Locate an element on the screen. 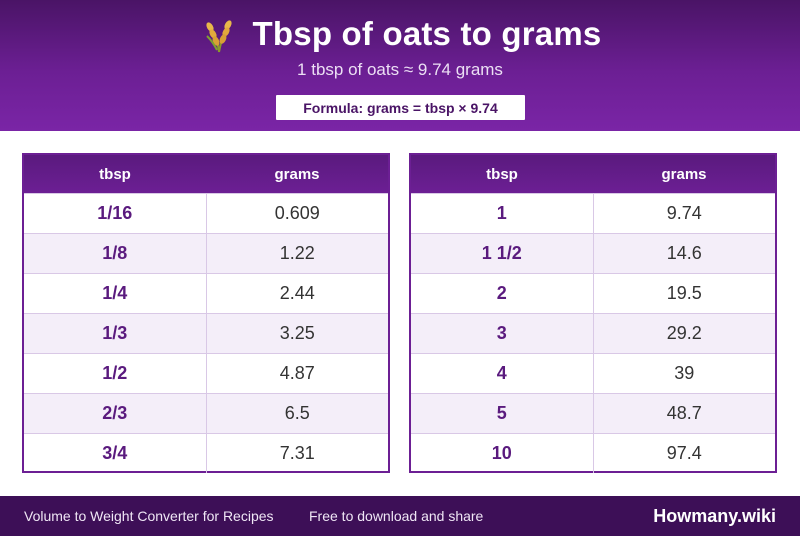 This screenshot has height=536, width=800. tbsp-cell: 1/2 is located at coordinates (115, 373).